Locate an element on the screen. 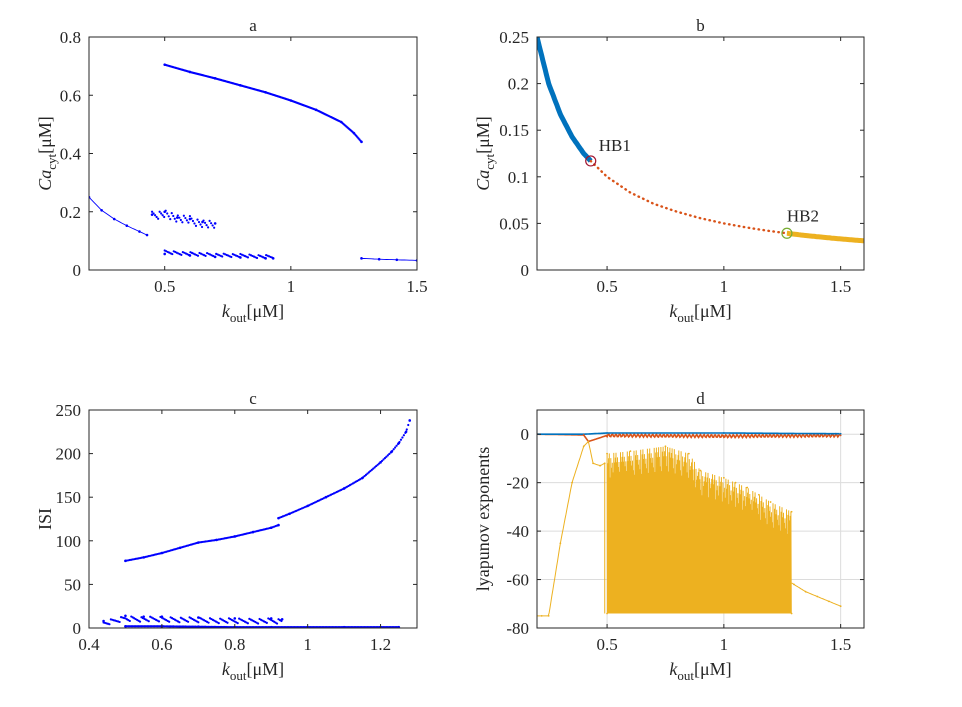  x-axis-label: kout[μM] is located at coordinates (253, 671).